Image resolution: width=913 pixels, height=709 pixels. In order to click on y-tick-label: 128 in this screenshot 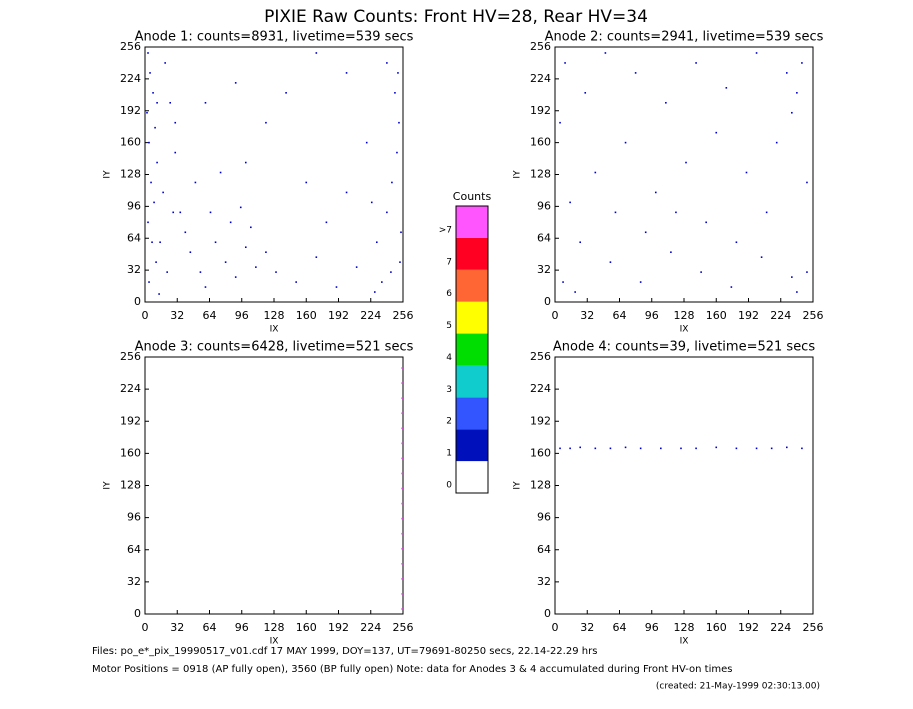, I will do `click(130, 174)`.